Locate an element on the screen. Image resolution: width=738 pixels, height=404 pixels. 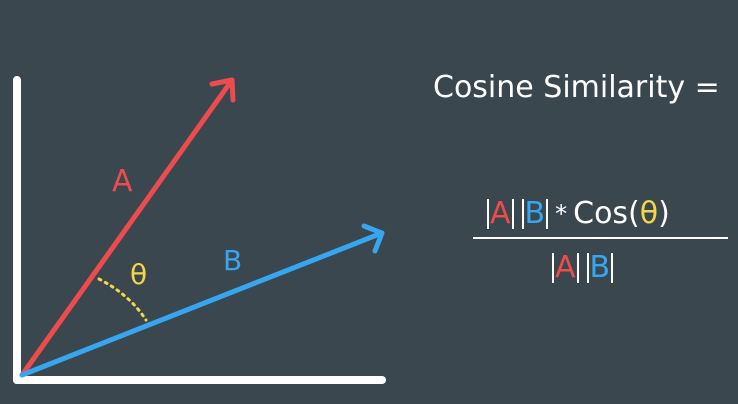
angle-label: θ is located at coordinates (138, 274).